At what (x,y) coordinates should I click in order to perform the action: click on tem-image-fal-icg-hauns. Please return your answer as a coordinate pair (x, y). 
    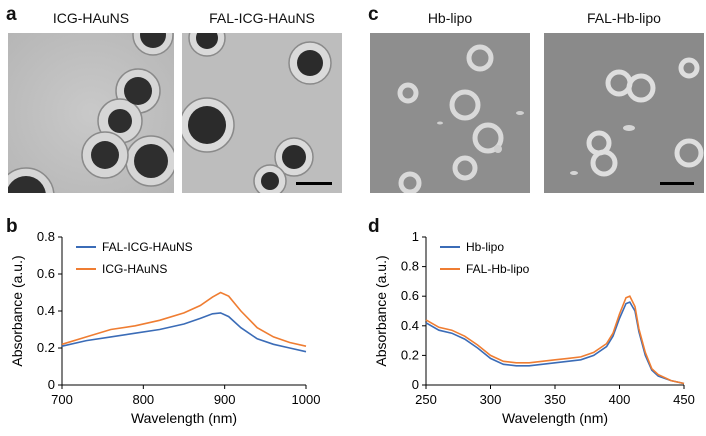
    Looking at the image, I should click on (262, 113).